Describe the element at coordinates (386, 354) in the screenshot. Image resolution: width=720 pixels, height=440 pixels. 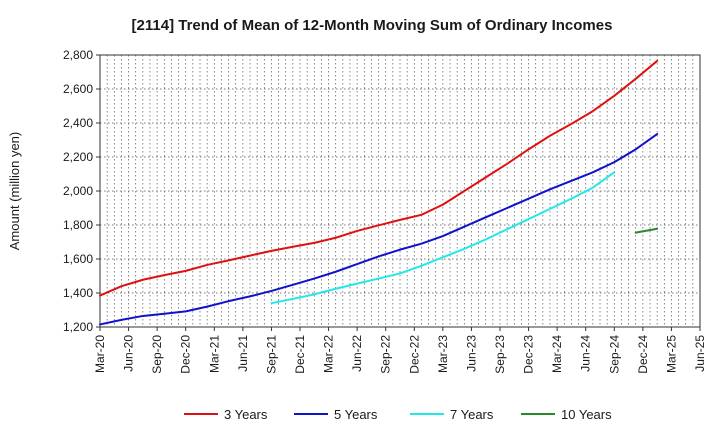
I see `x-tick-label: Sep-22` at that location.